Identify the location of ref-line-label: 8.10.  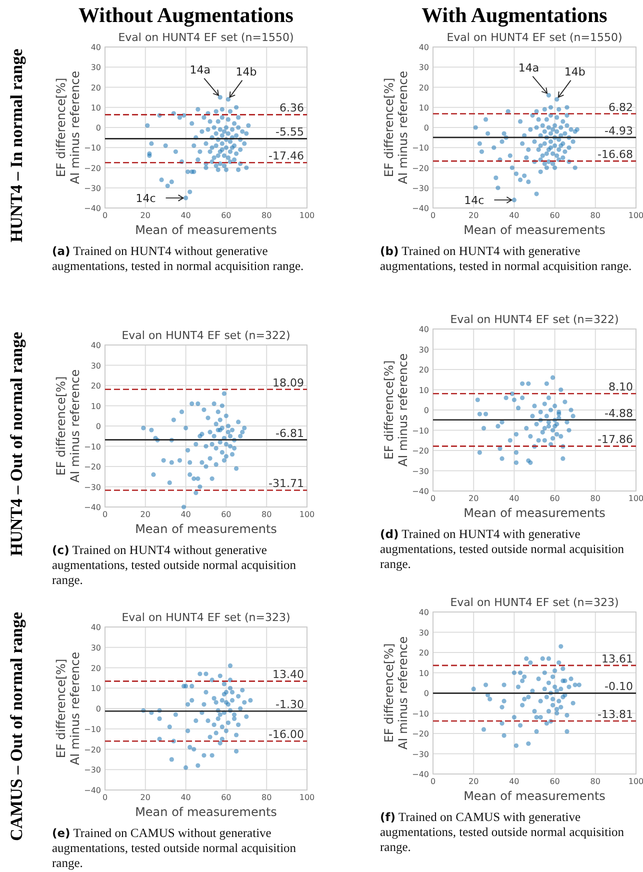
(620, 387).